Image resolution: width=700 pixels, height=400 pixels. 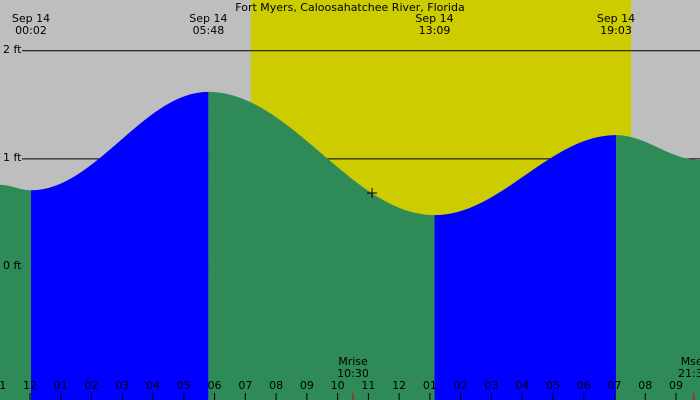 What do you see at coordinates (690, 361) in the screenshot?
I see `moon-label: Mset` at bounding box center [690, 361].